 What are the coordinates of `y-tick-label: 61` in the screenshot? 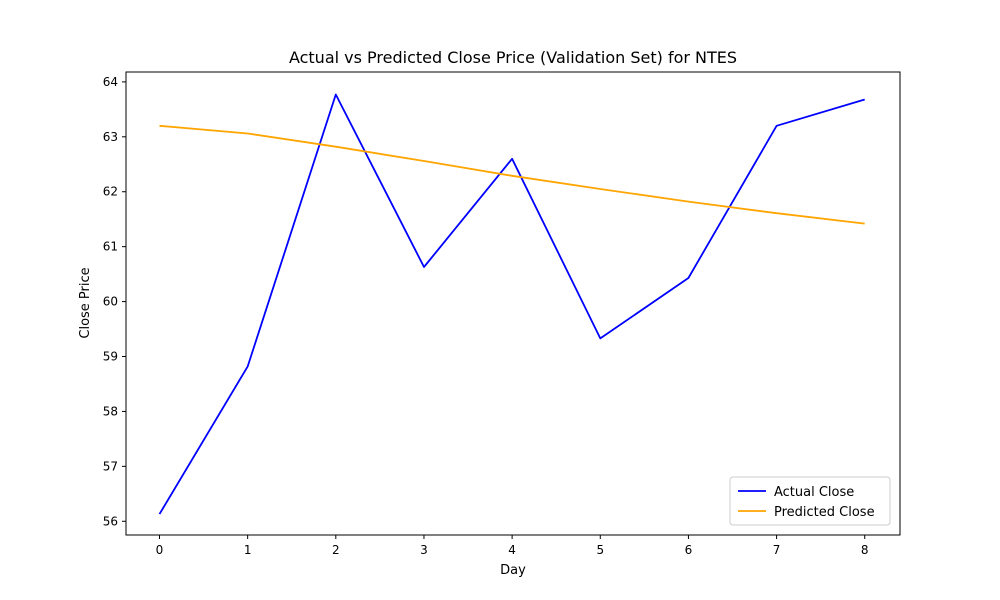 It's located at (110, 247).